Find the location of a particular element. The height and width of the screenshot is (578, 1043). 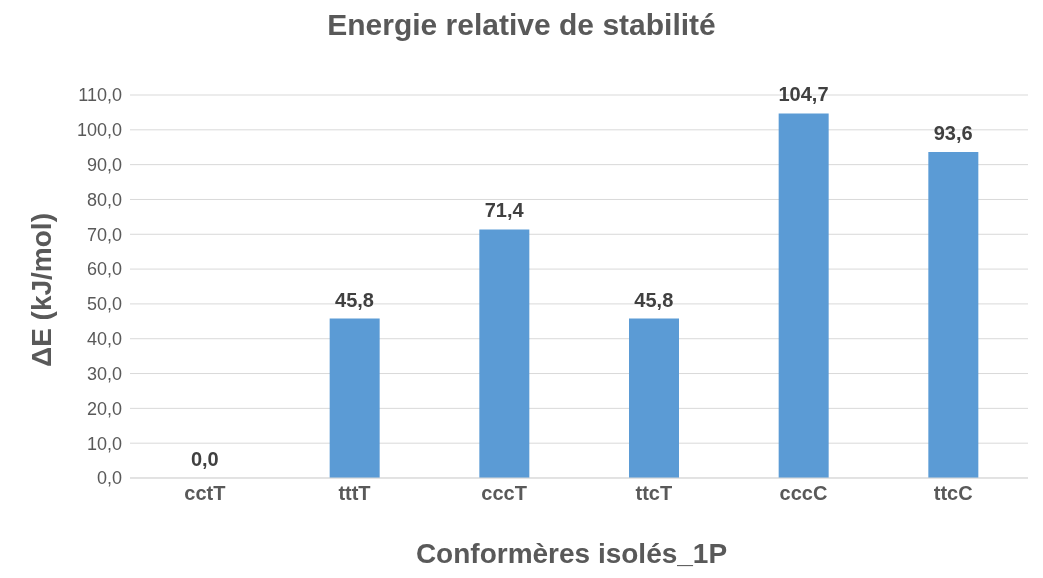

y-tick-label: 100,0 is located at coordinates (99, 130).